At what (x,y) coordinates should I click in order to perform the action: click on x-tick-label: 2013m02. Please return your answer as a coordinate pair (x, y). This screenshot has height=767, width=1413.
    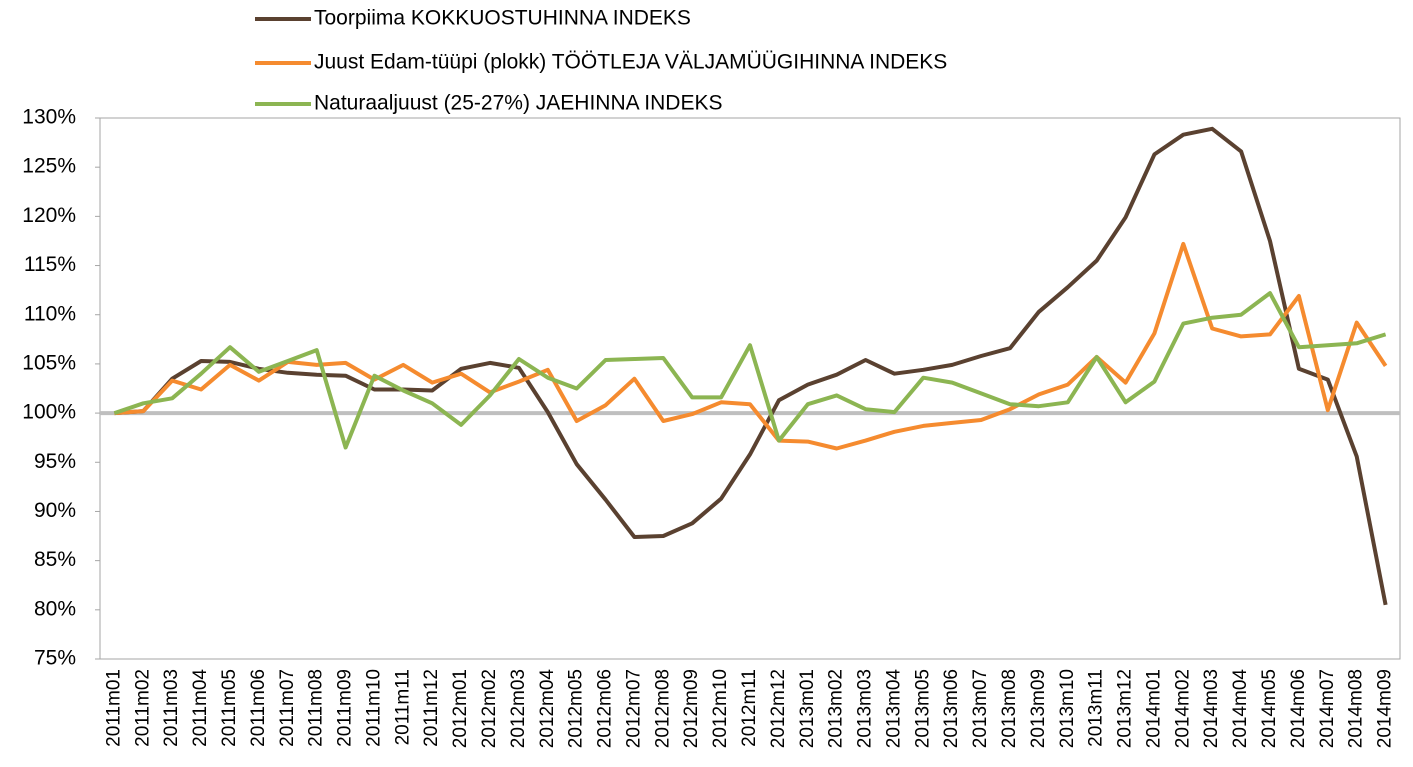
    Looking at the image, I should click on (836, 708).